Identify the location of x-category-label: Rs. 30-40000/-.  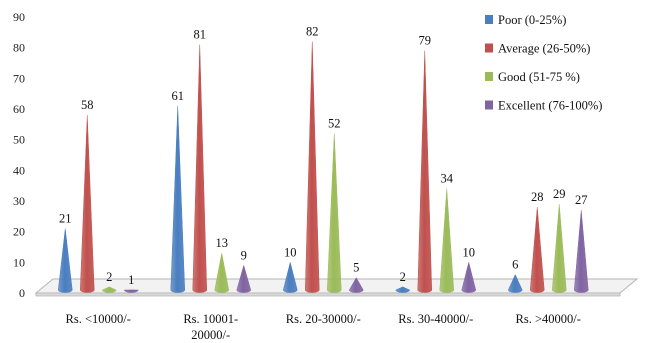
(435, 319).